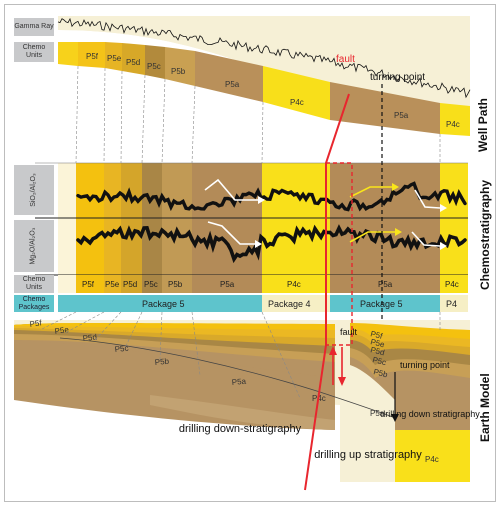 This screenshot has height=506, width=500. I want to click on chemo-units-row, so click(263, 284).